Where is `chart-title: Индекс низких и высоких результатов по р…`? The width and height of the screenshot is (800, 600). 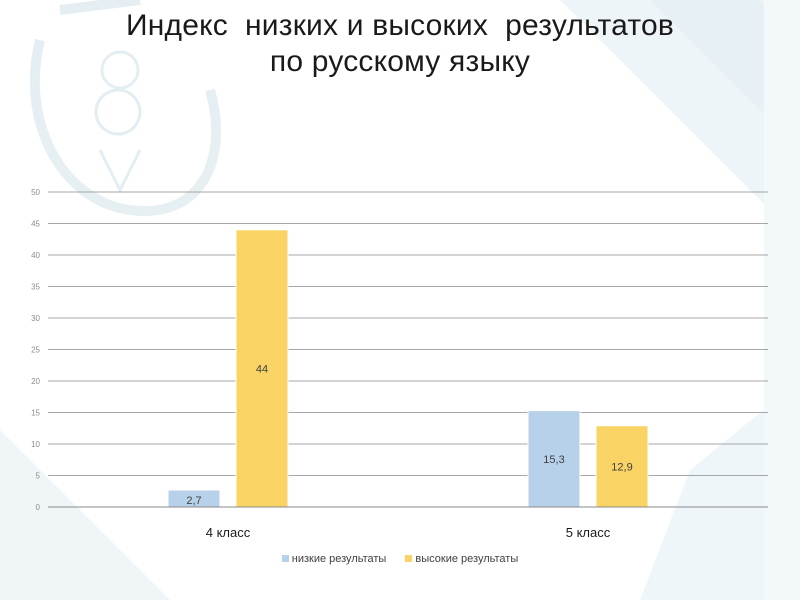 chart-title: Индекс низких и высоких результатов по р… is located at coordinates (400, 44).